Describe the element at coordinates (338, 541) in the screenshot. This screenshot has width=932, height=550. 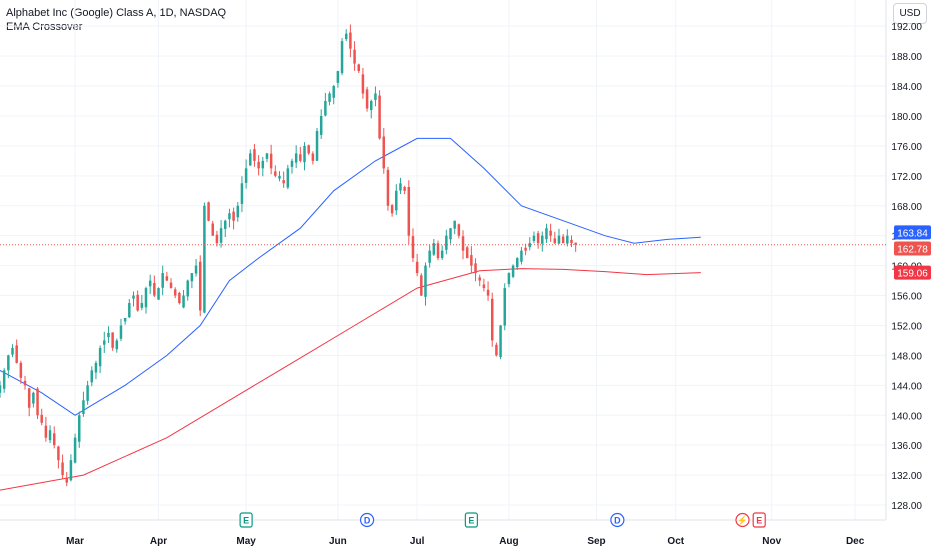
I see `x-tick-label: Jun` at that location.